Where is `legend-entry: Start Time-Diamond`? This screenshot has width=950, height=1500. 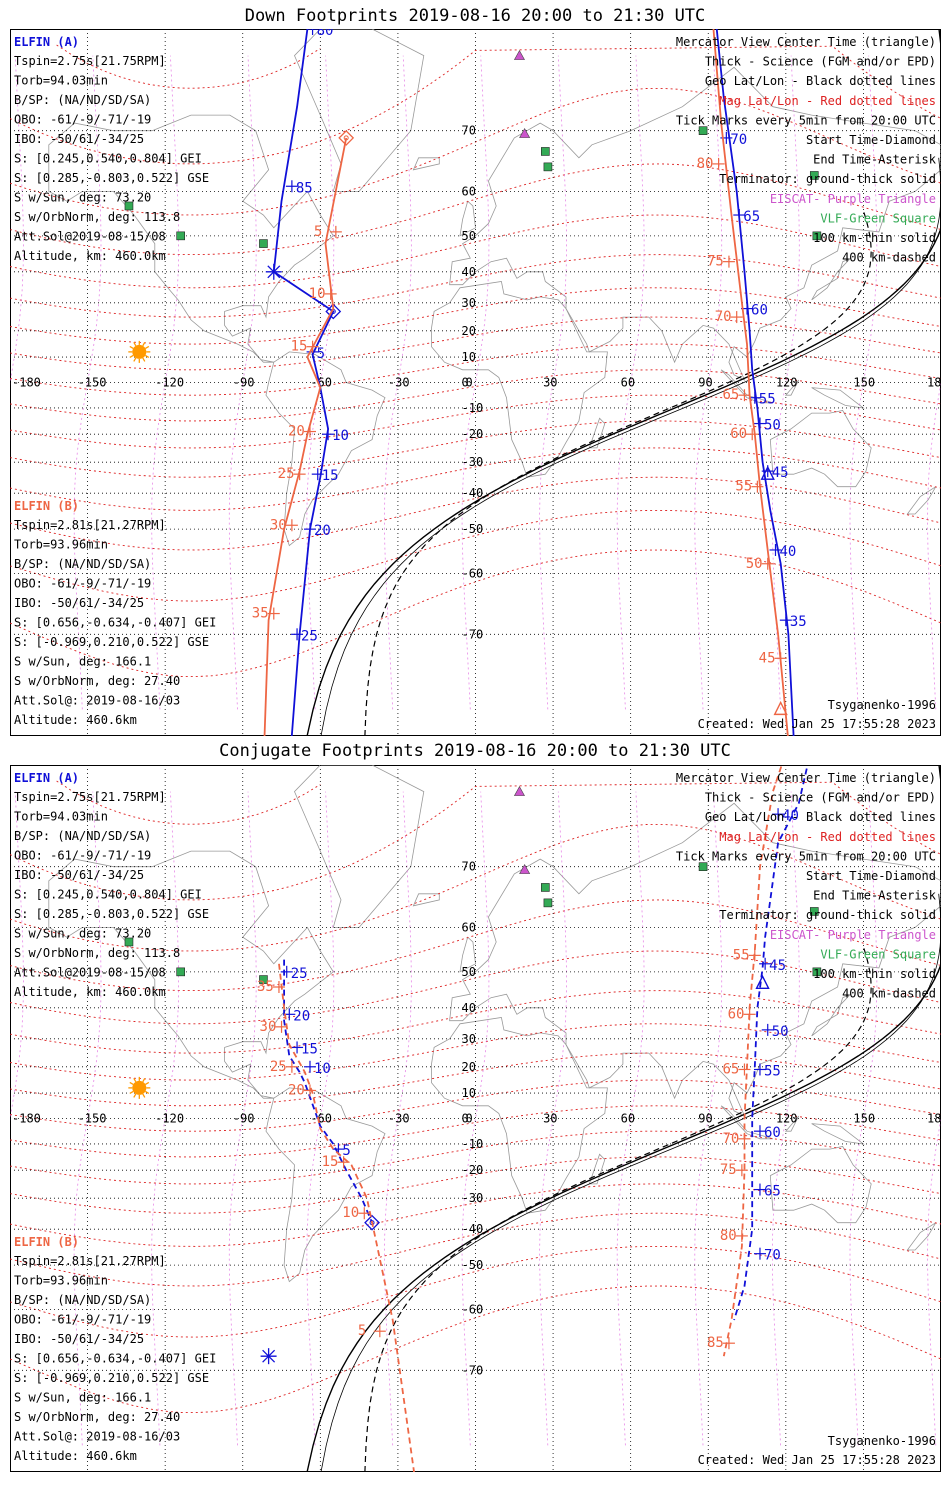 legend-entry: Start Time-Diamond is located at coordinates (871, 876).